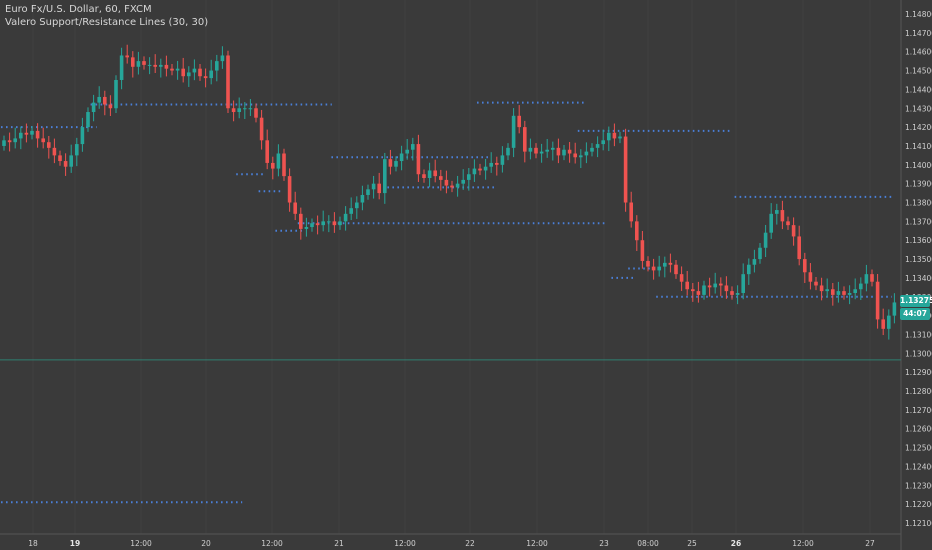  Describe the element at coordinates (918, 504) in the screenshot. I see `price-tick-label: 1.12200` at that location.